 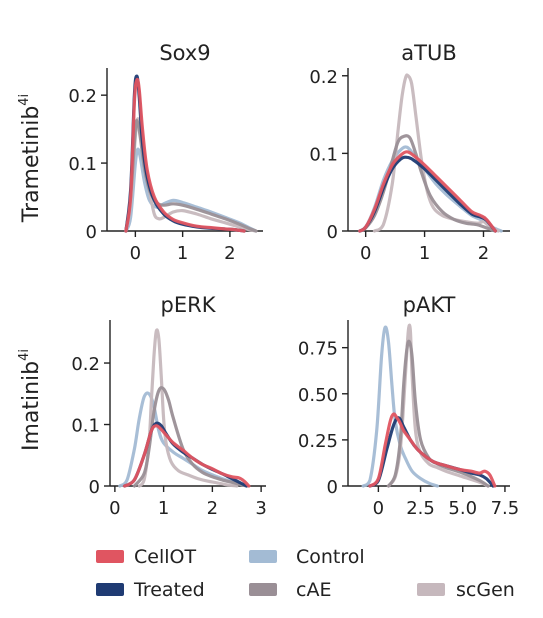 What do you see at coordinates (505, 508) in the screenshot?
I see `pakt-xtick-label: 7.5` at bounding box center [505, 508].